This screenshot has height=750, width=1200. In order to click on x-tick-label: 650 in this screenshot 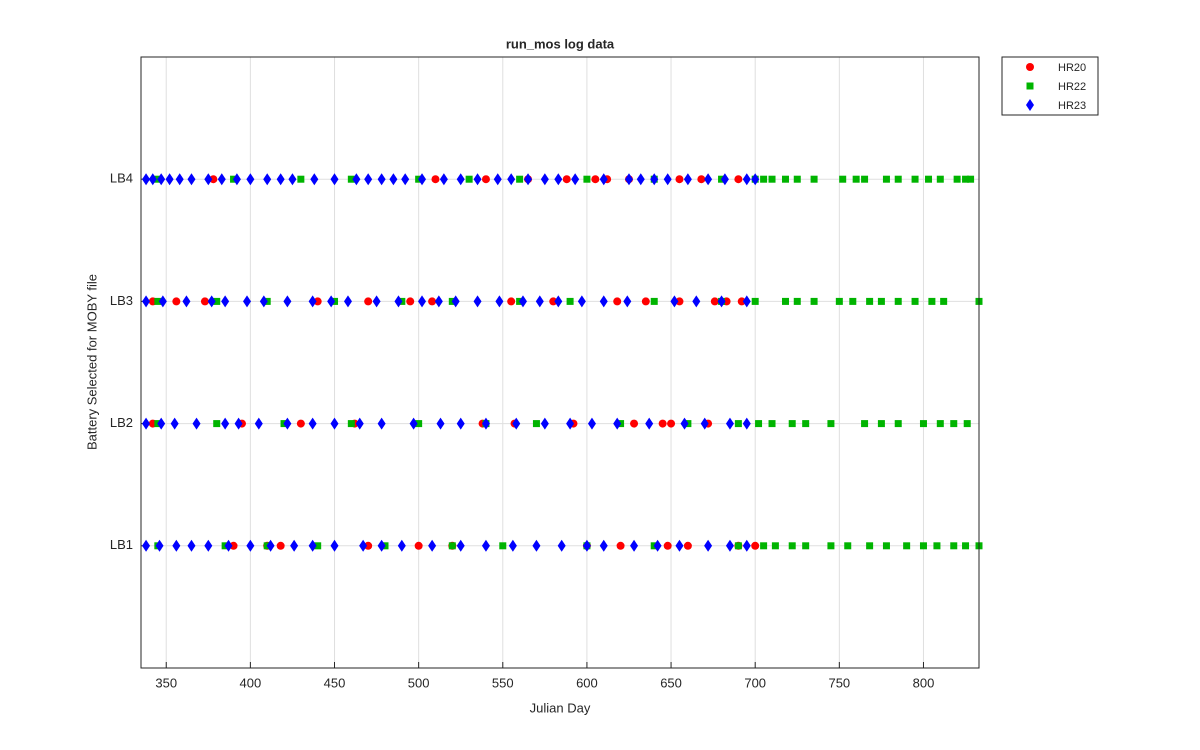, I will do `click(671, 682)`.